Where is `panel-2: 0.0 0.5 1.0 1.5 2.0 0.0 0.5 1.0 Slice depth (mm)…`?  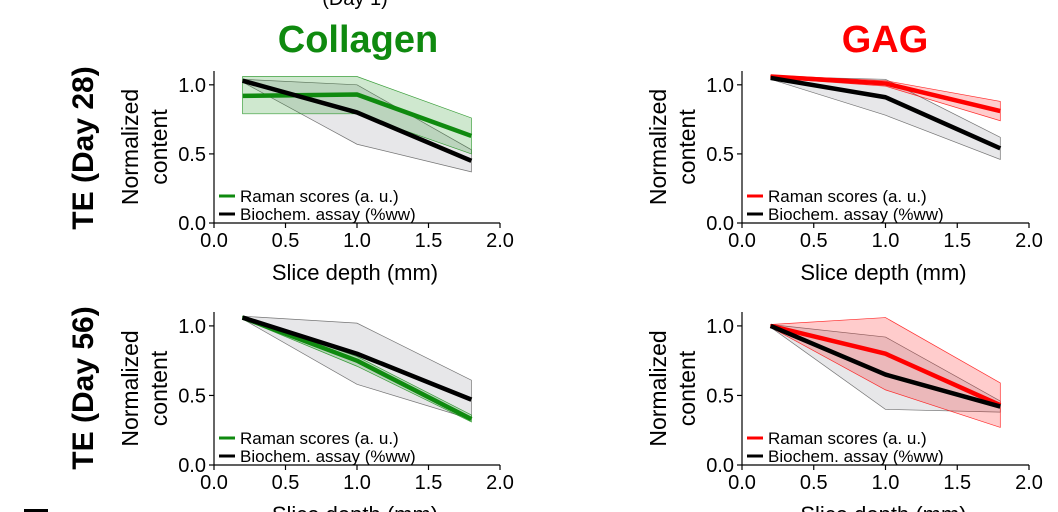
panel-2: 0.0 0.5 1.0 1.5 2.0 0.0 0.5 1.0 Slice depth (mm)… is located at coordinates (315, 412).